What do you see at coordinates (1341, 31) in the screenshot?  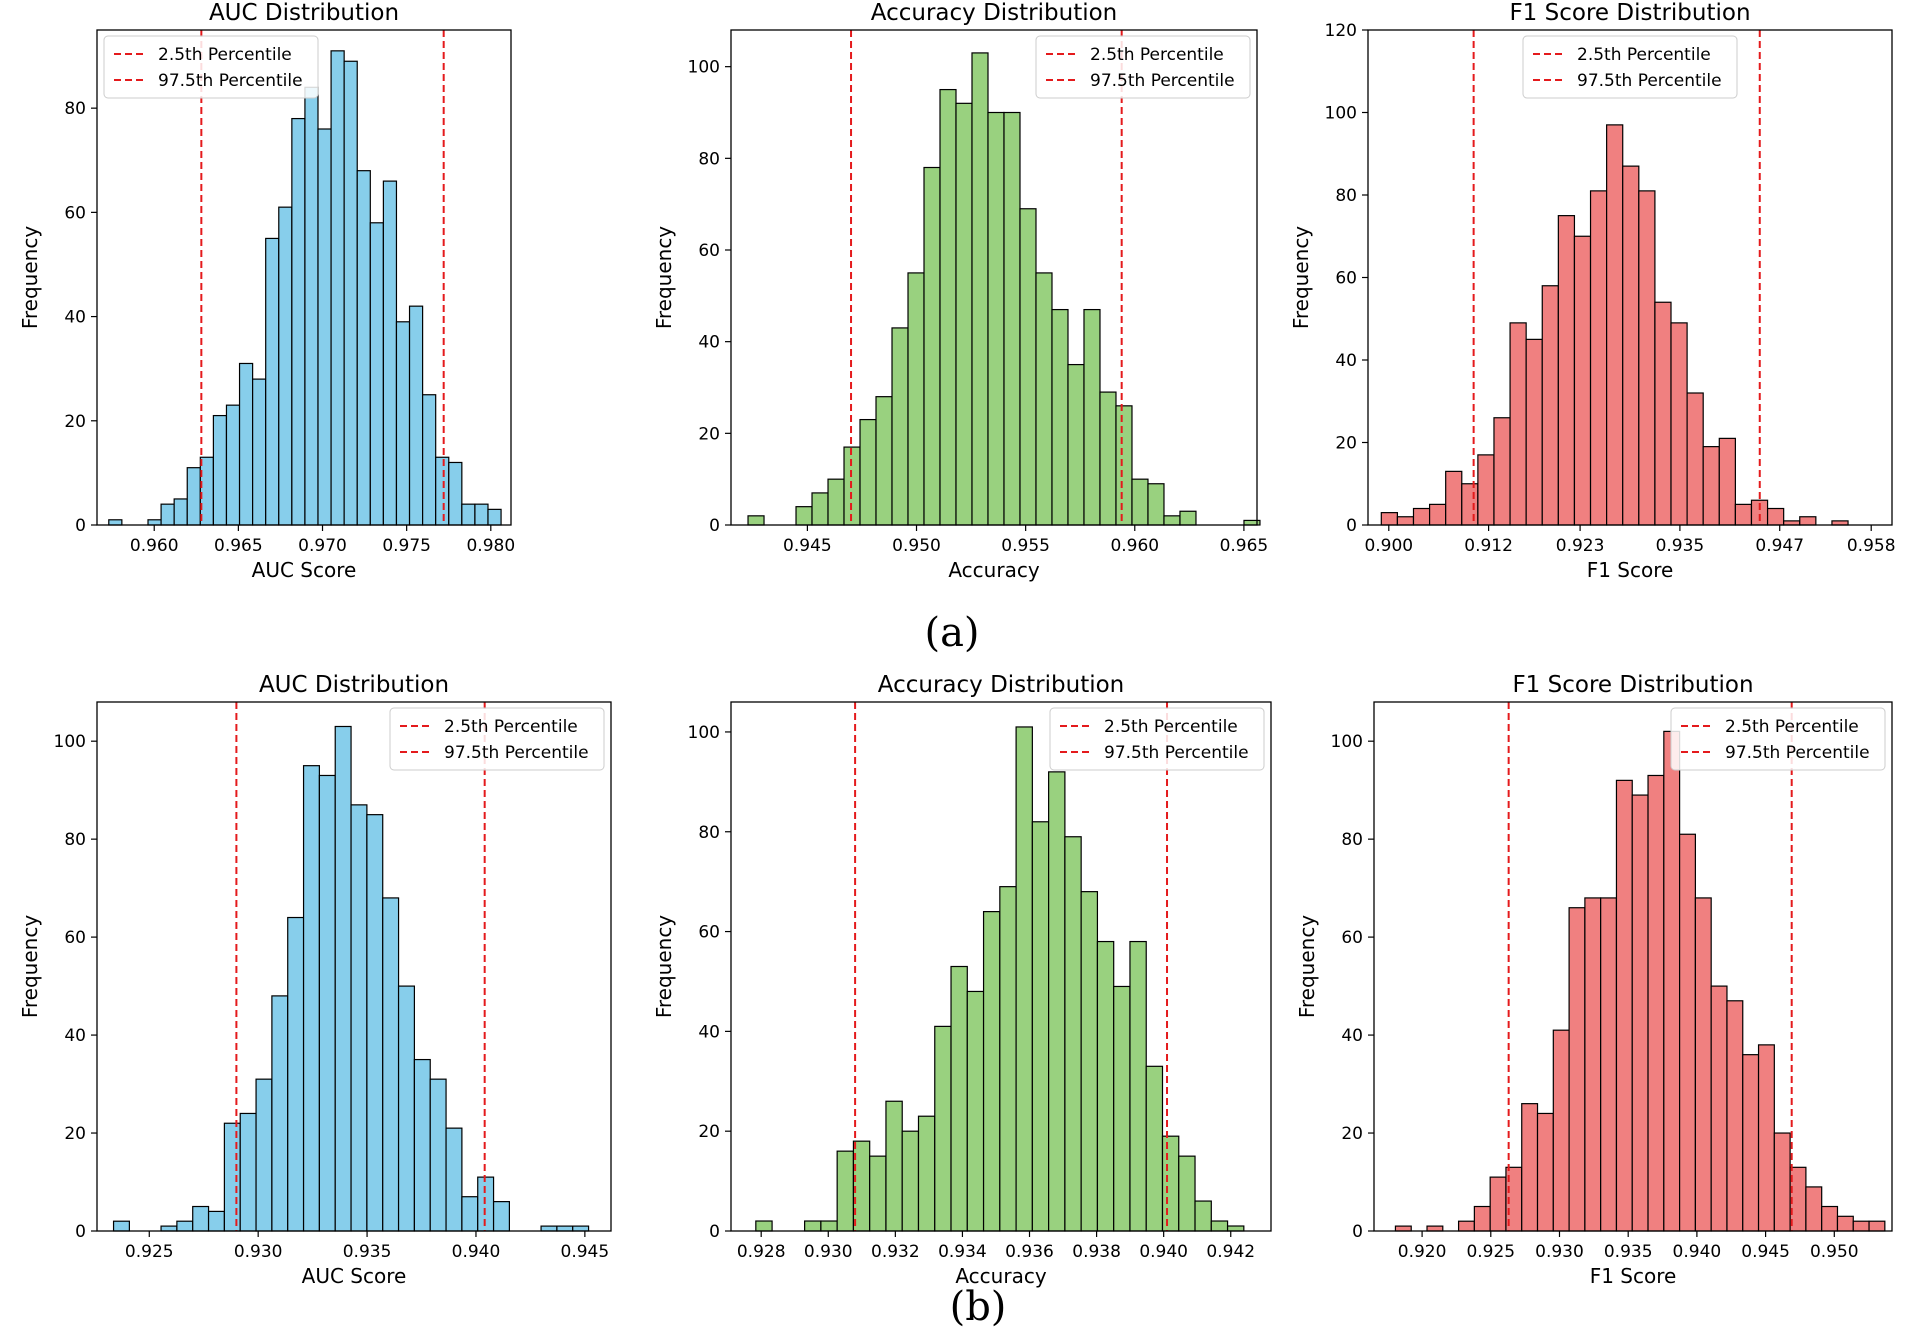 I see `y-tick-label: 120` at bounding box center [1341, 31].